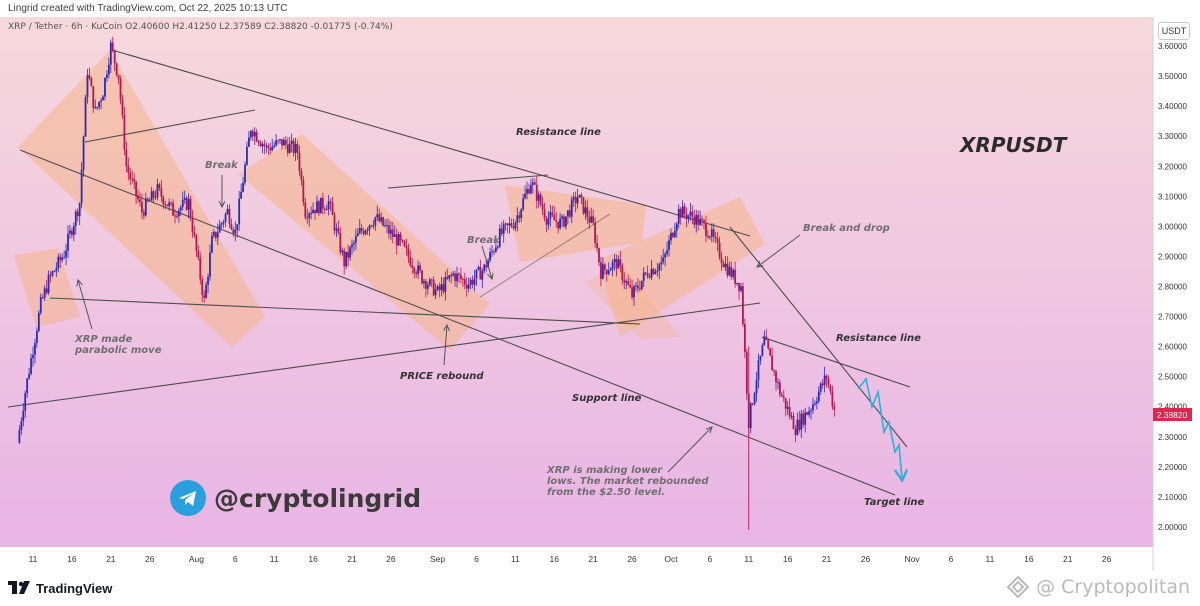 This screenshot has height=606, width=1200. What do you see at coordinates (1172, 497) in the screenshot?
I see `price-tick-label: 2.10000` at bounding box center [1172, 497].